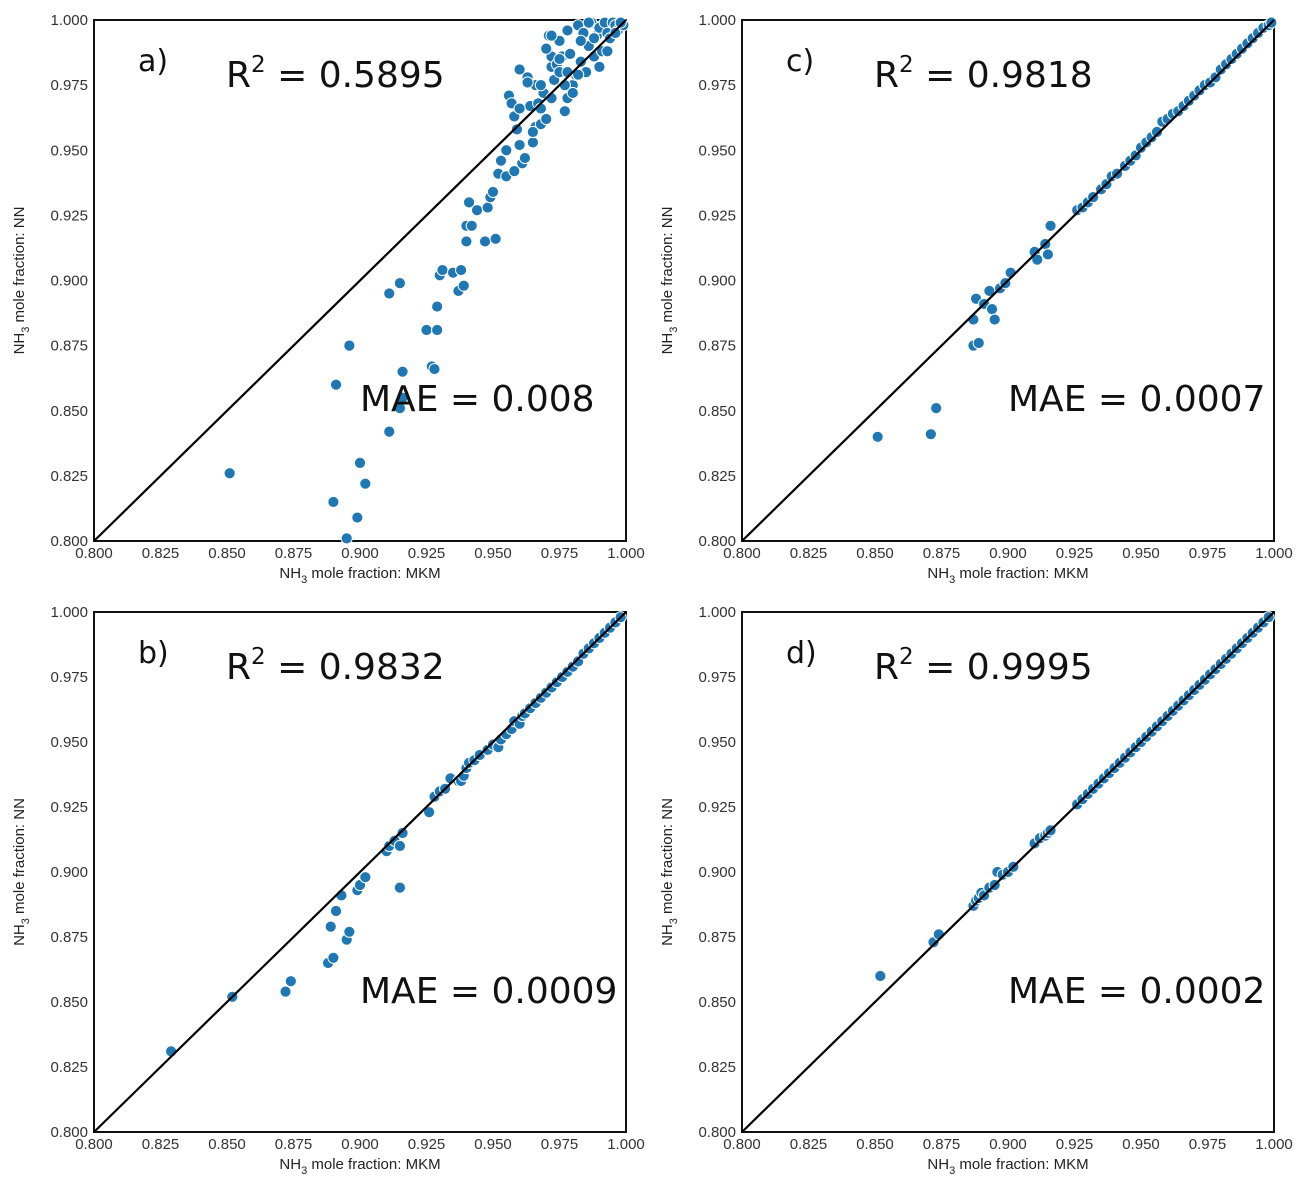  Describe the element at coordinates (355, 667) in the screenshot. I see `r-squared-value: = 0.9832` at that location.